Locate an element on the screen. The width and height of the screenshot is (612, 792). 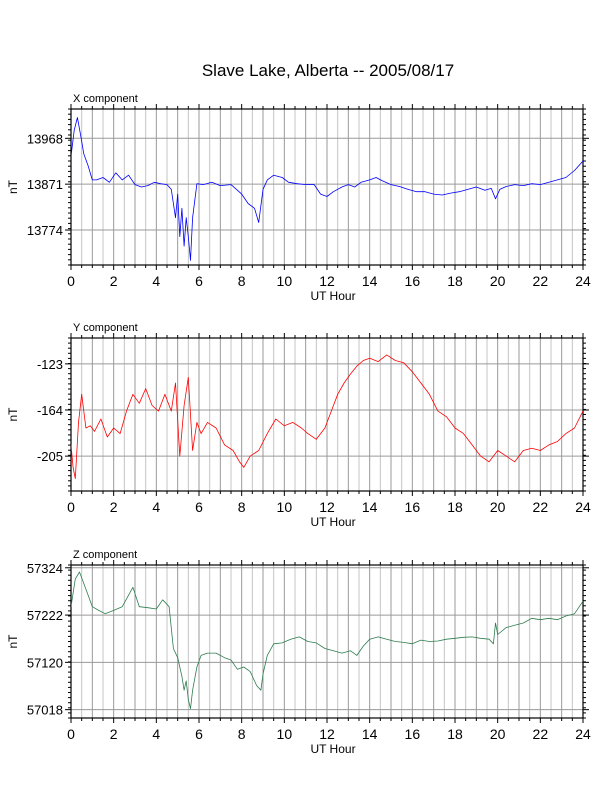
panel-label: X component is located at coordinates (105, 99).